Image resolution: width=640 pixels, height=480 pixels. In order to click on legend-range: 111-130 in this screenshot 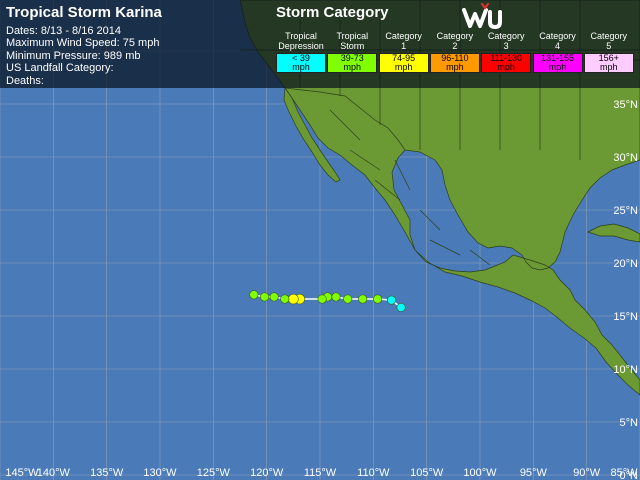, I will do `click(506, 57)`.